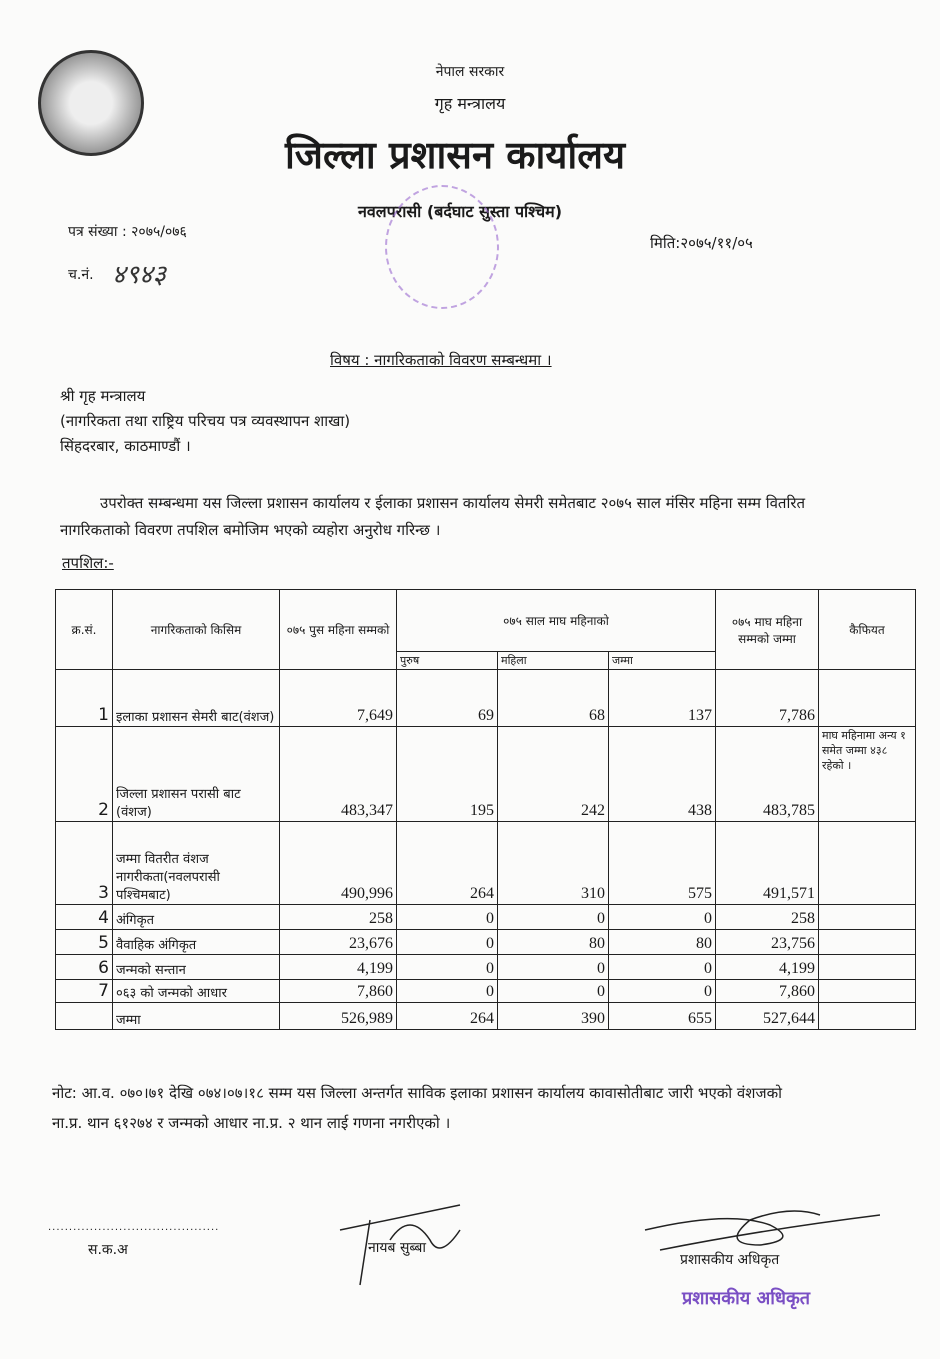 Image resolution: width=940 pixels, height=1359 pixels. Describe the element at coordinates (196, 629) in the screenshot. I see `header-type: नागरिकताको किसिम` at that location.